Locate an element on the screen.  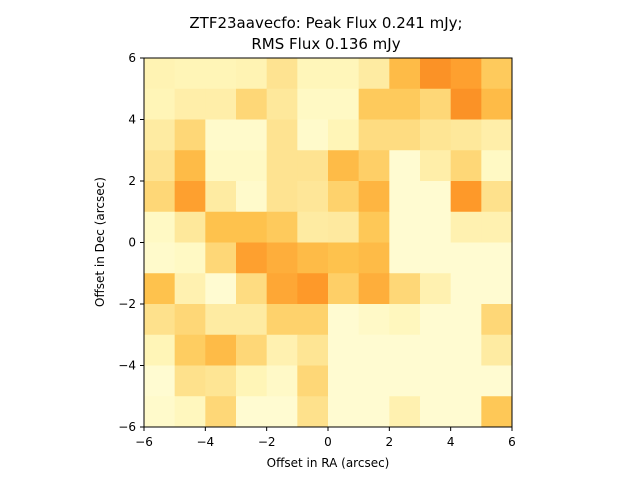
x-tick-label: −6 is located at coordinates (144, 442).